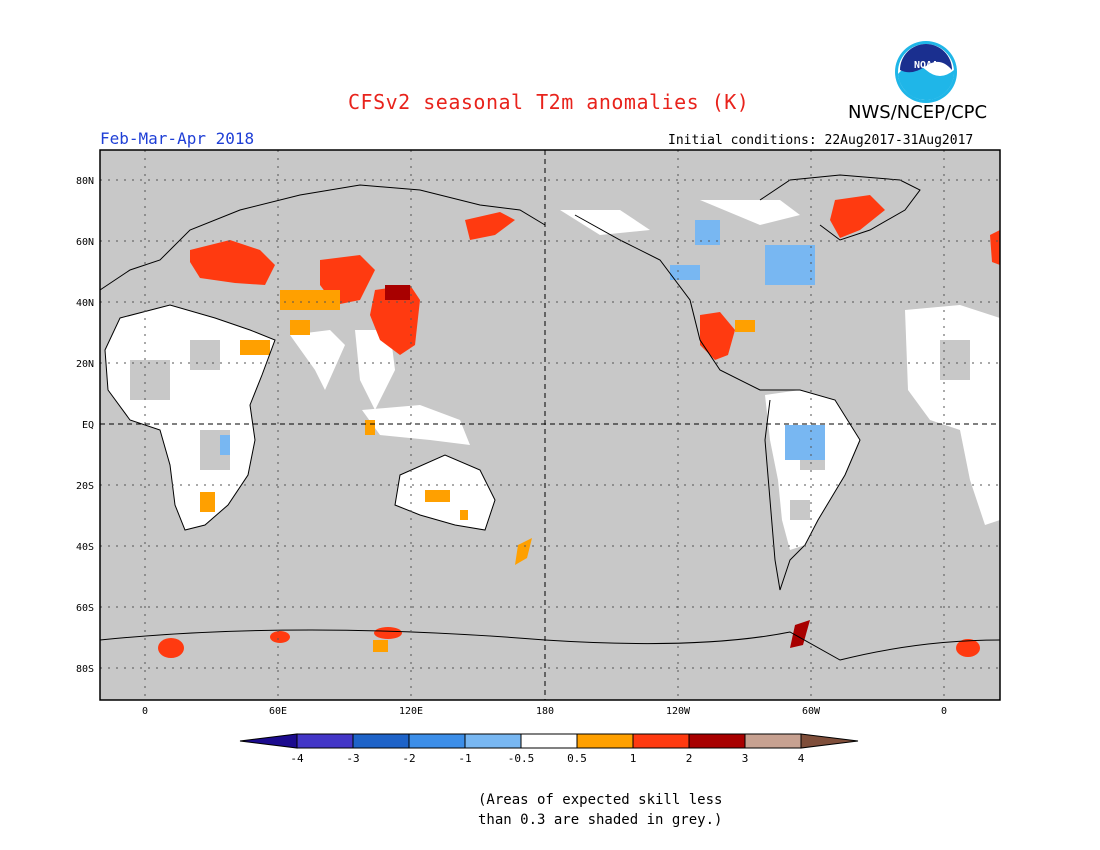 Image resolution: width=1100 pixels, height=850 pixels. What do you see at coordinates (352, 758) in the screenshot?
I see `colorbar-tick: -3` at bounding box center [352, 758].